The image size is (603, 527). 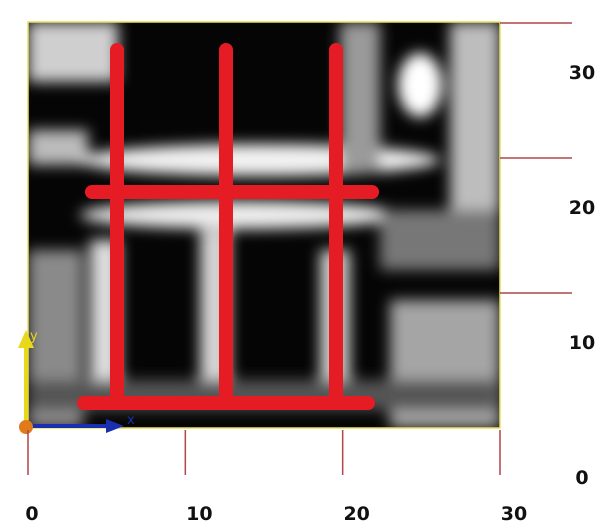 I want to click on gizmo-y-label: y, so click(x=34, y=336).